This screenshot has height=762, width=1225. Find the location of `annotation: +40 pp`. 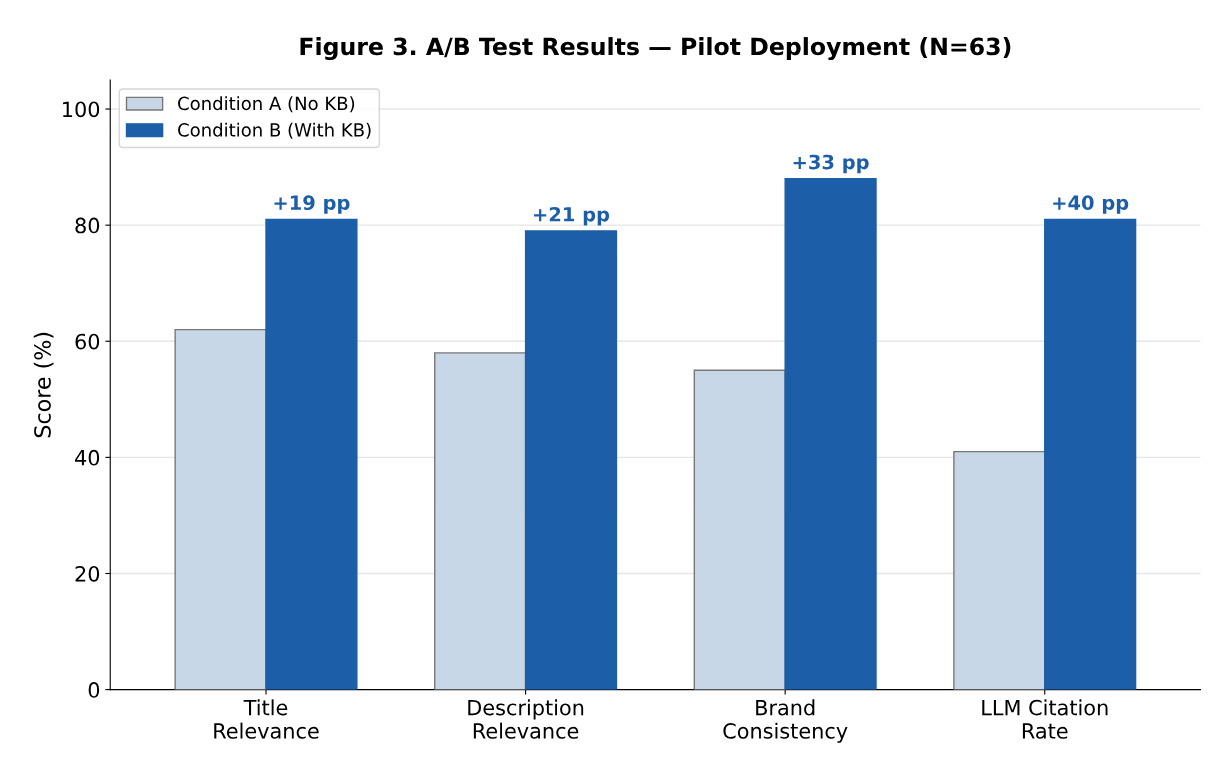

annotation: +40 pp is located at coordinates (1091, 204).